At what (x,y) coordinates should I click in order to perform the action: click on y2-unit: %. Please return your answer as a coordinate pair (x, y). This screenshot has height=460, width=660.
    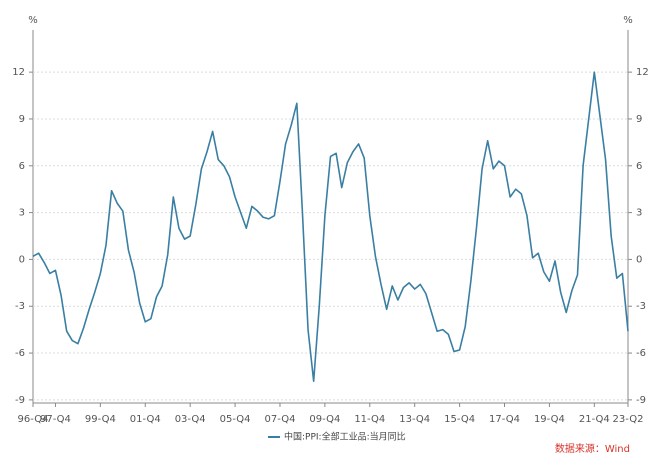
    Looking at the image, I should click on (628, 20).